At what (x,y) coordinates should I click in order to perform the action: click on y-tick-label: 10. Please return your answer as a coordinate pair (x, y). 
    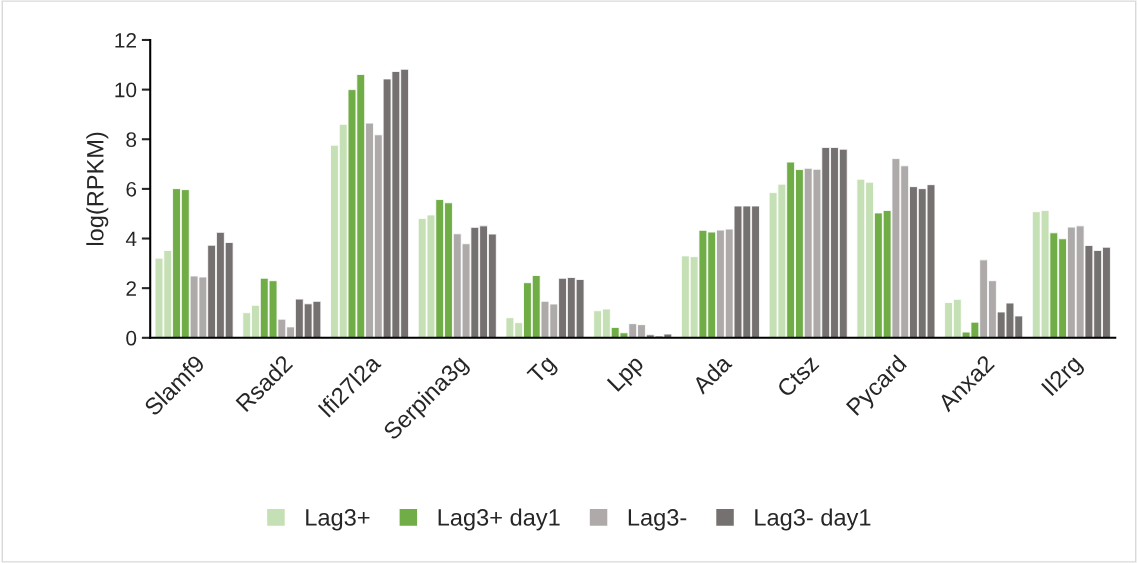
    Looking at the image, I should click on (126, 90).